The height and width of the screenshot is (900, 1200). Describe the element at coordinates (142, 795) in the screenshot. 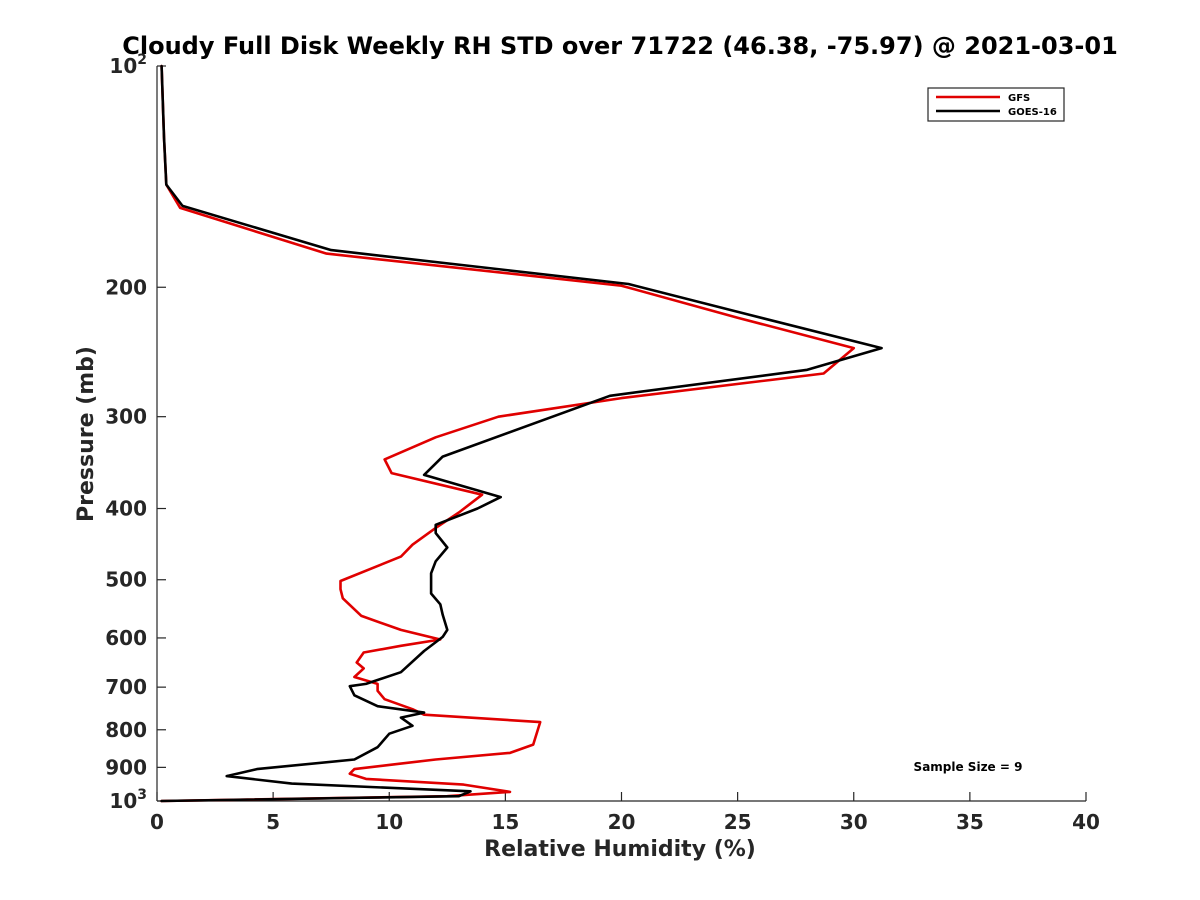

I see `y-tick-label-exponent: 3` at that location.